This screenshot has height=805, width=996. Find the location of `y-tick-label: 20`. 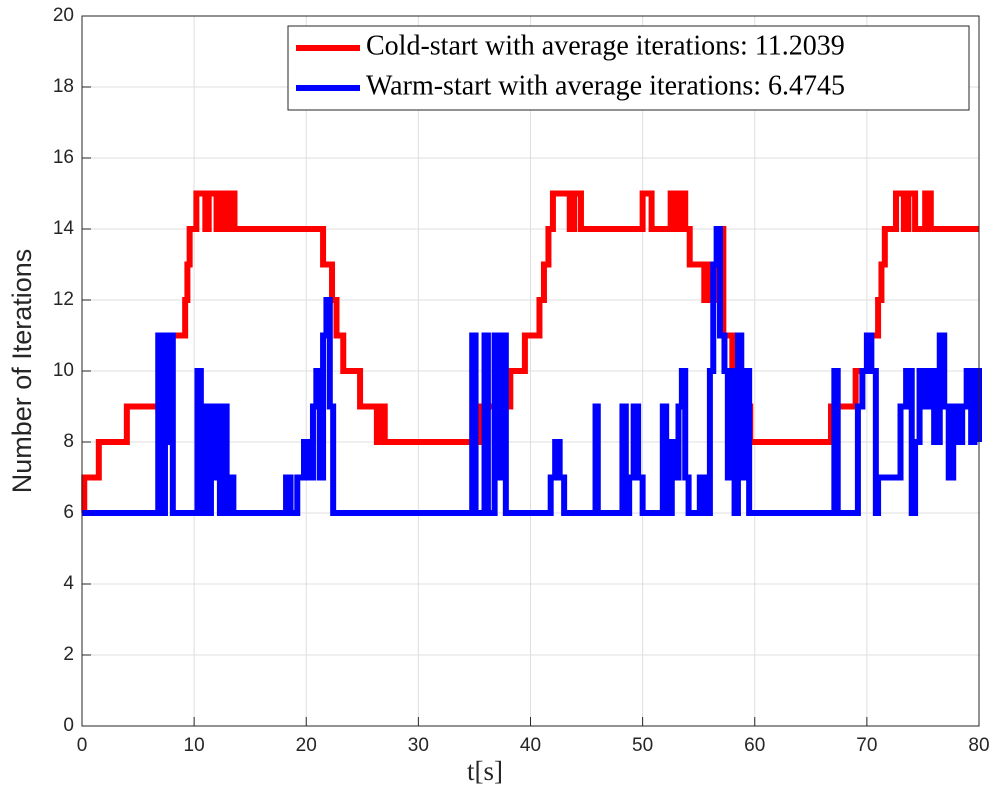

y-tick-label: 20 is located at coordinates (63, 15).